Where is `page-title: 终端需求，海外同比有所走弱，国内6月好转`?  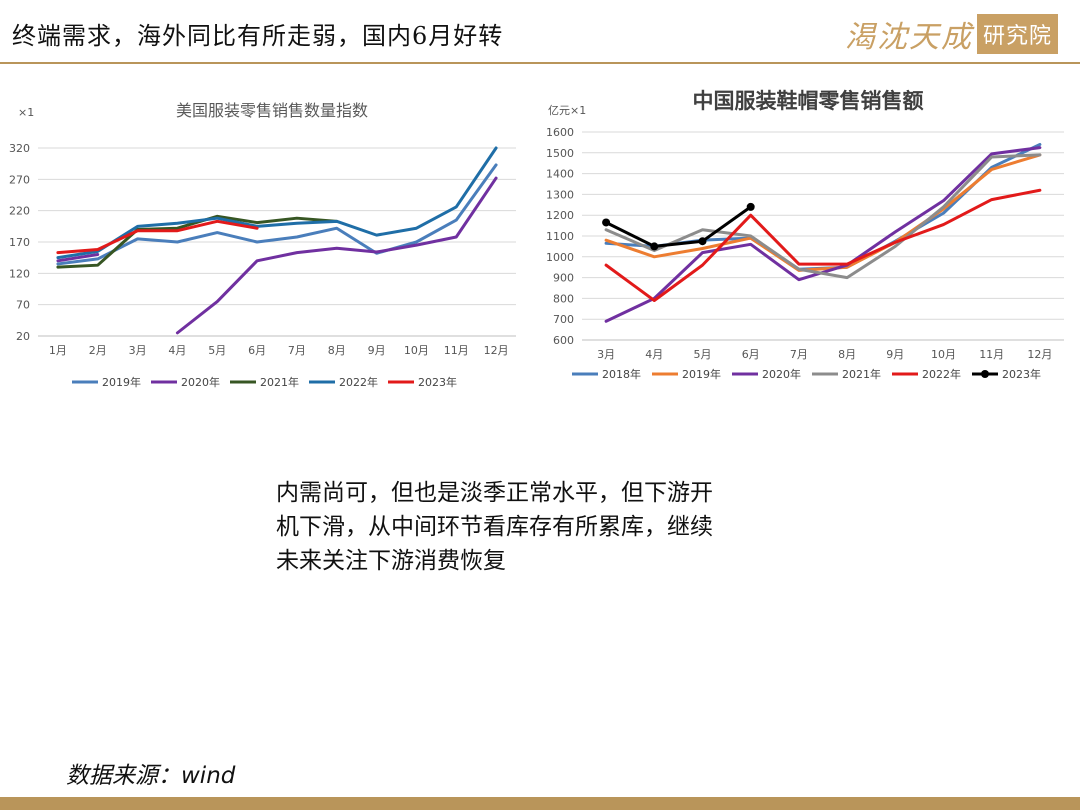 page-title: 终端需求，海外同比有所走弱，国内6月好转 is located at coordinates (258, 36).